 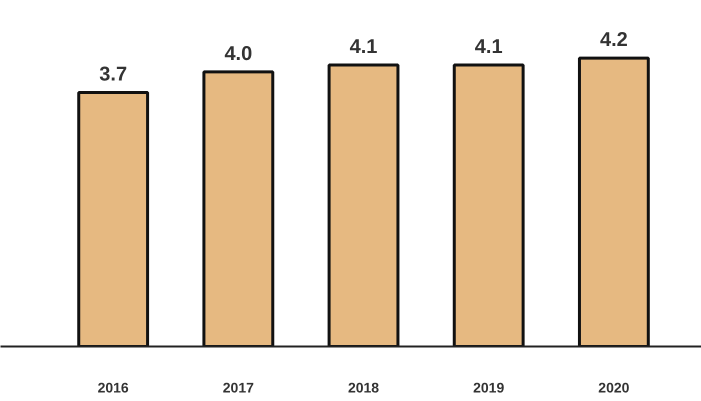 What do you see at coordinates (364, 388) in the screenshot?
I see `x-tick-label: 2018` at bounding box center [364, 388].